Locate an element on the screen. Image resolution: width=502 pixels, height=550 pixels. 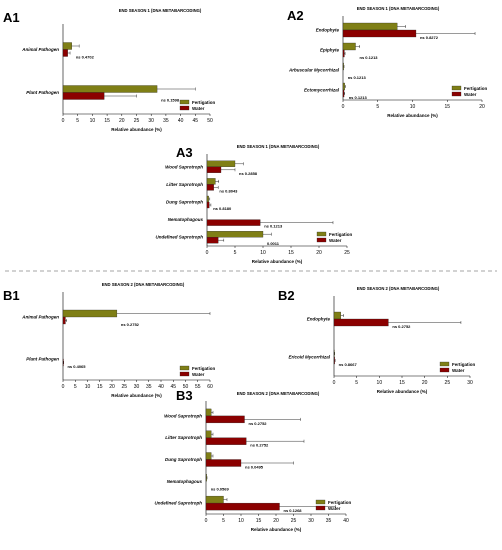
category-label: Undefined Saprotroph is located at coordinates (180, 237).